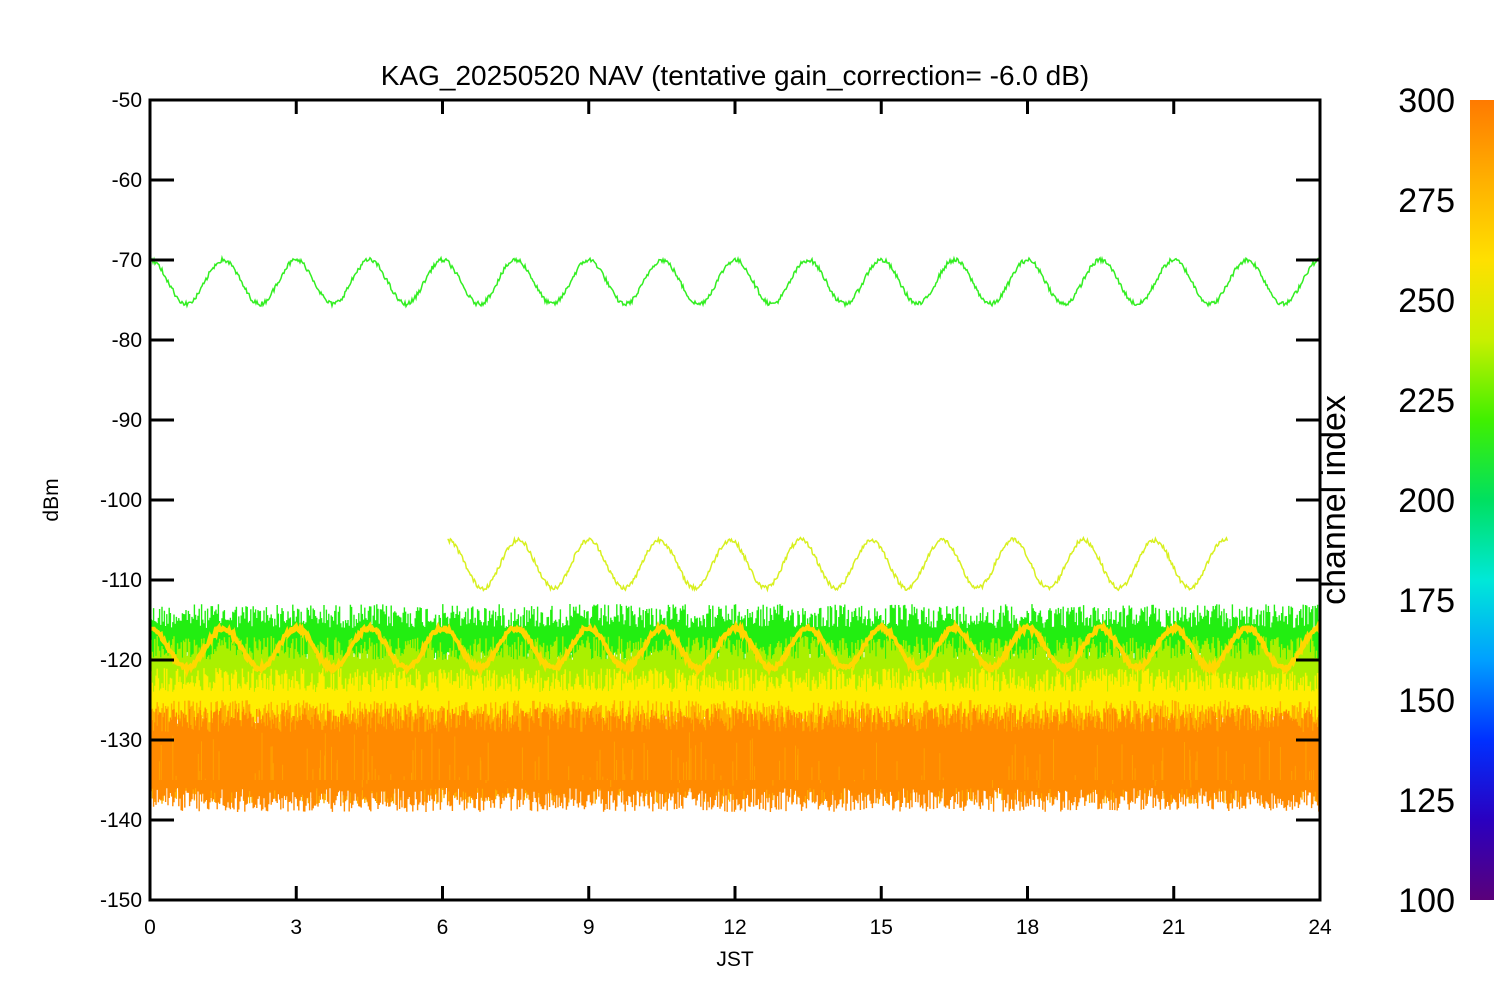 The height and width of the screenshot is (1000, 1500). Describe the element at coordinates (127, 420) in the screenshot. I see `y-tick-label: -90` at that location.